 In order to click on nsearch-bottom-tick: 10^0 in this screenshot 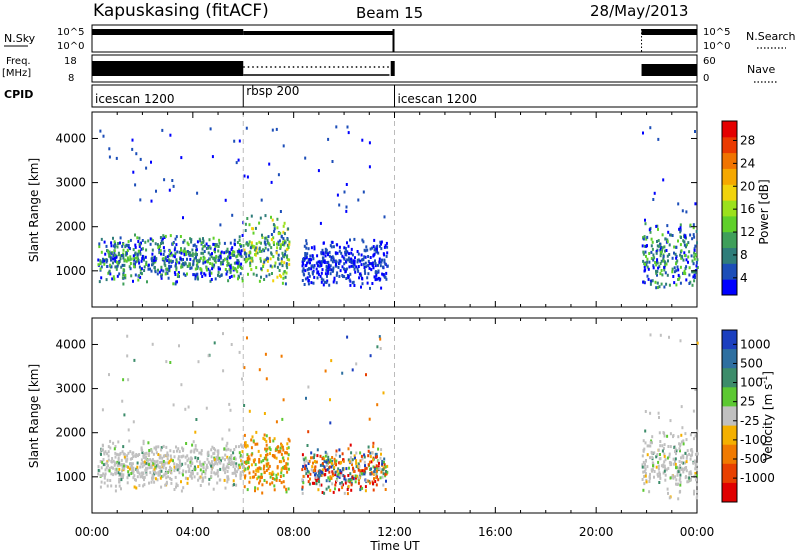, I will do `click(716, 46)`.